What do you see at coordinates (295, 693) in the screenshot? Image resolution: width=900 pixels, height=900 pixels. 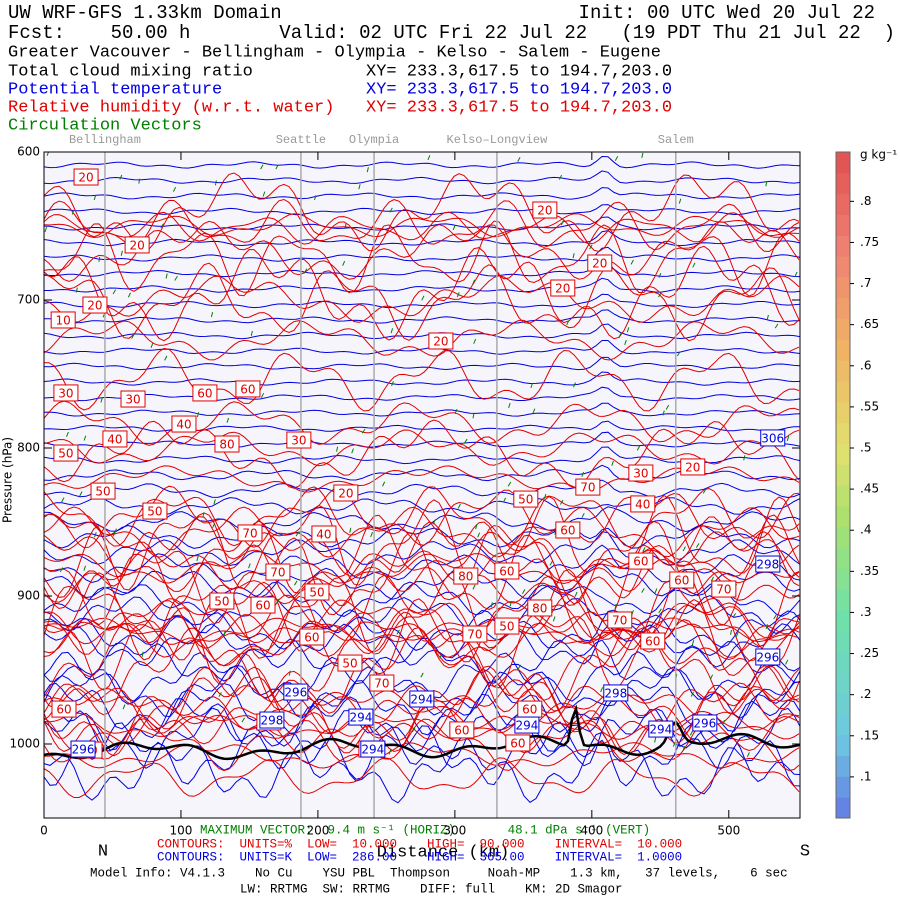 I see `theta-label: 296` at bounding box center [295, 693].